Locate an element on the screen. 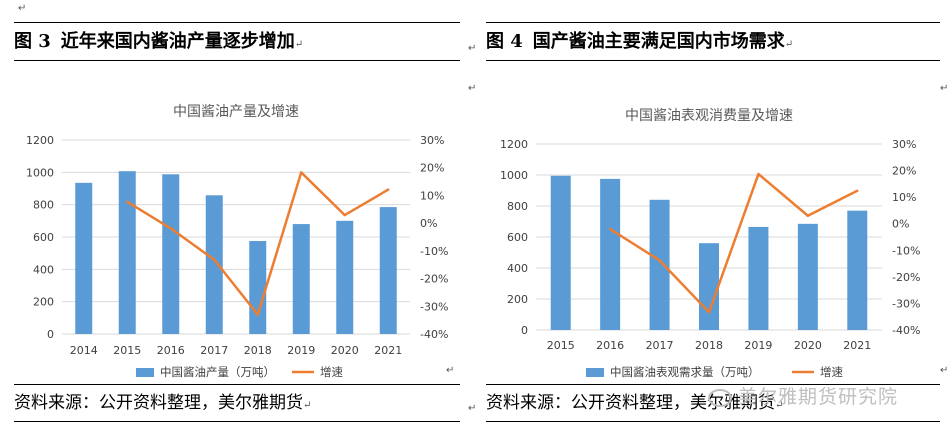 The width and height of the screenshot is (950, 435). x-tick-label: 2014 is located at coordinates (84, 350).